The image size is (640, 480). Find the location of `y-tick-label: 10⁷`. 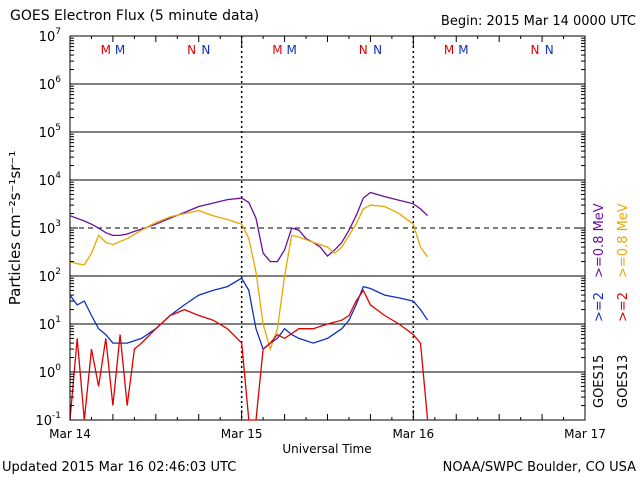

y-tick-label: 10⁷ is located at coordinates (50, 36).